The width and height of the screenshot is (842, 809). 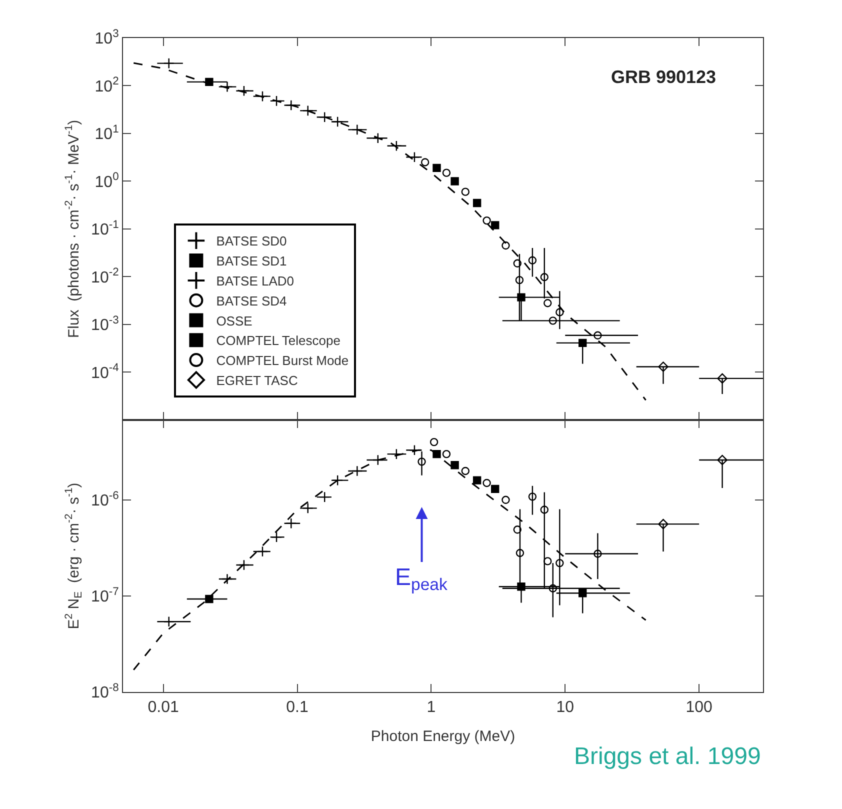 I want to click on legend-label: BATSE SD1, so click(x=251, y=261).